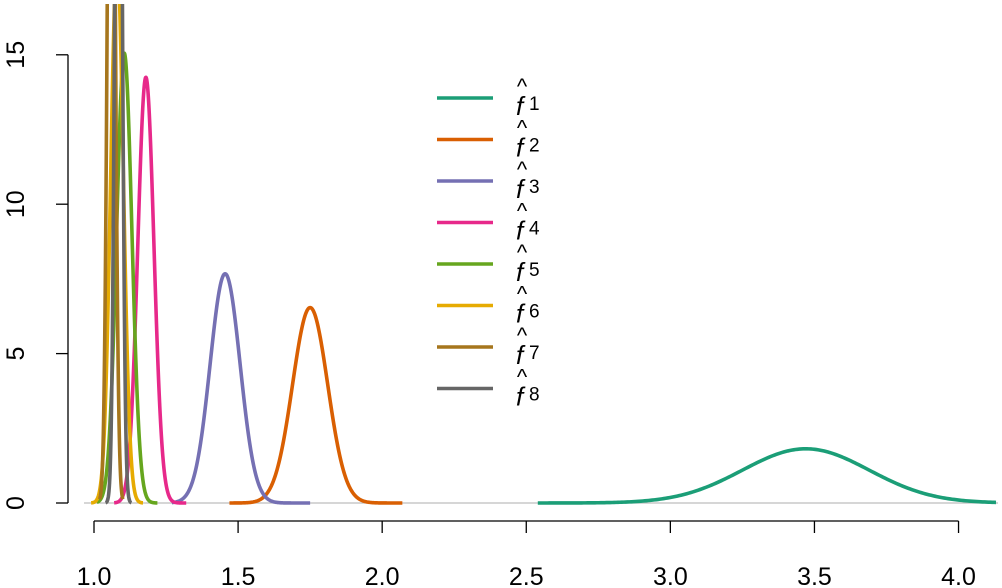 The image size is (1002, 588). I want to click on legend-subscript: 6, so click(534, 312).